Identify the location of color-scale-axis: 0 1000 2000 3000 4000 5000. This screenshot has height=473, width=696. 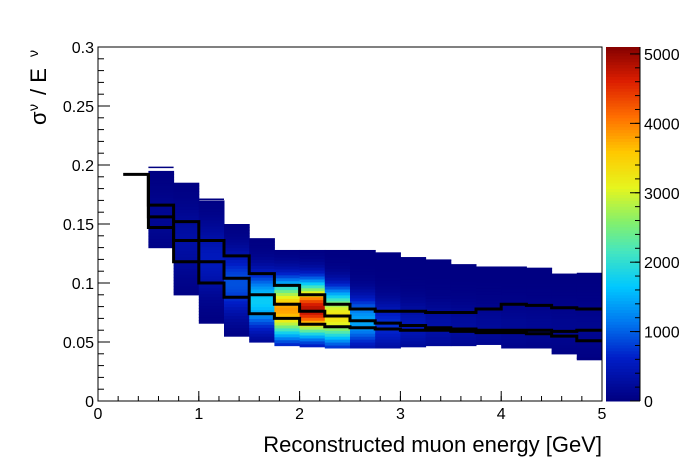
(655, 229).